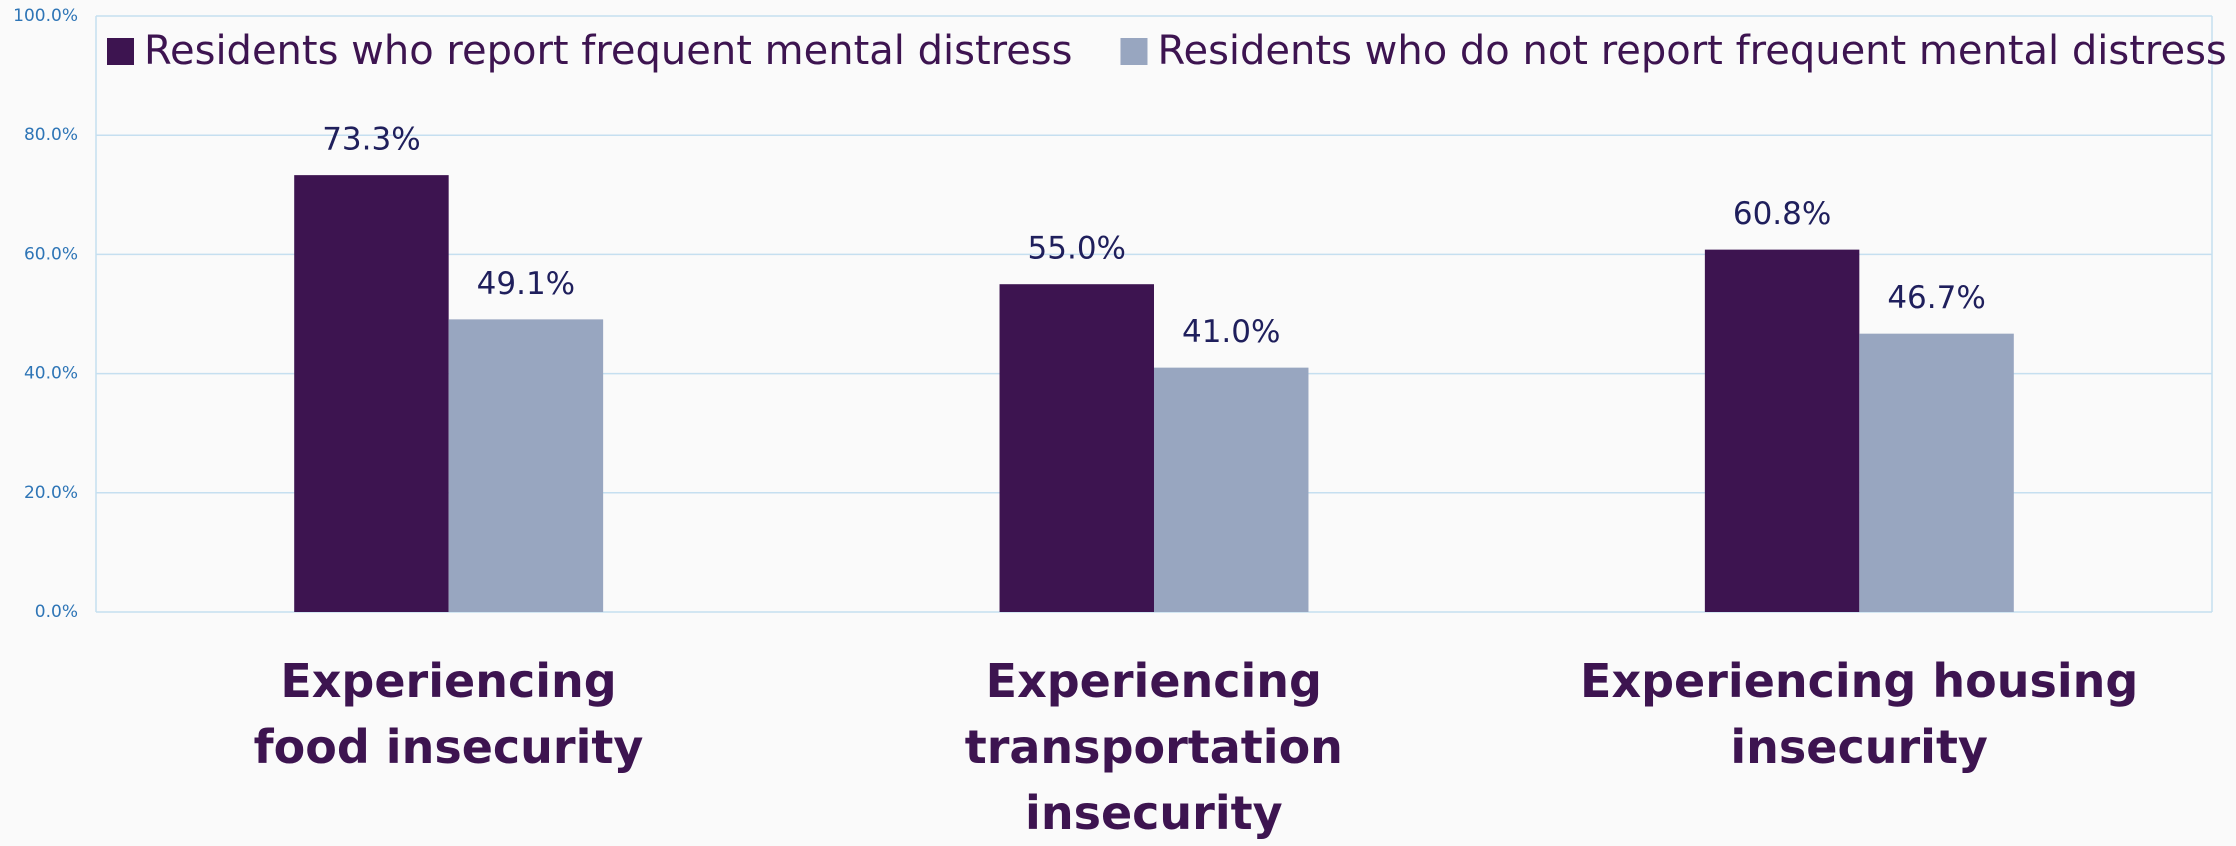 The height and width of the screenshot is (846, 2236). I want to click on y-tick-label: 80.0%, so click(51, 135).